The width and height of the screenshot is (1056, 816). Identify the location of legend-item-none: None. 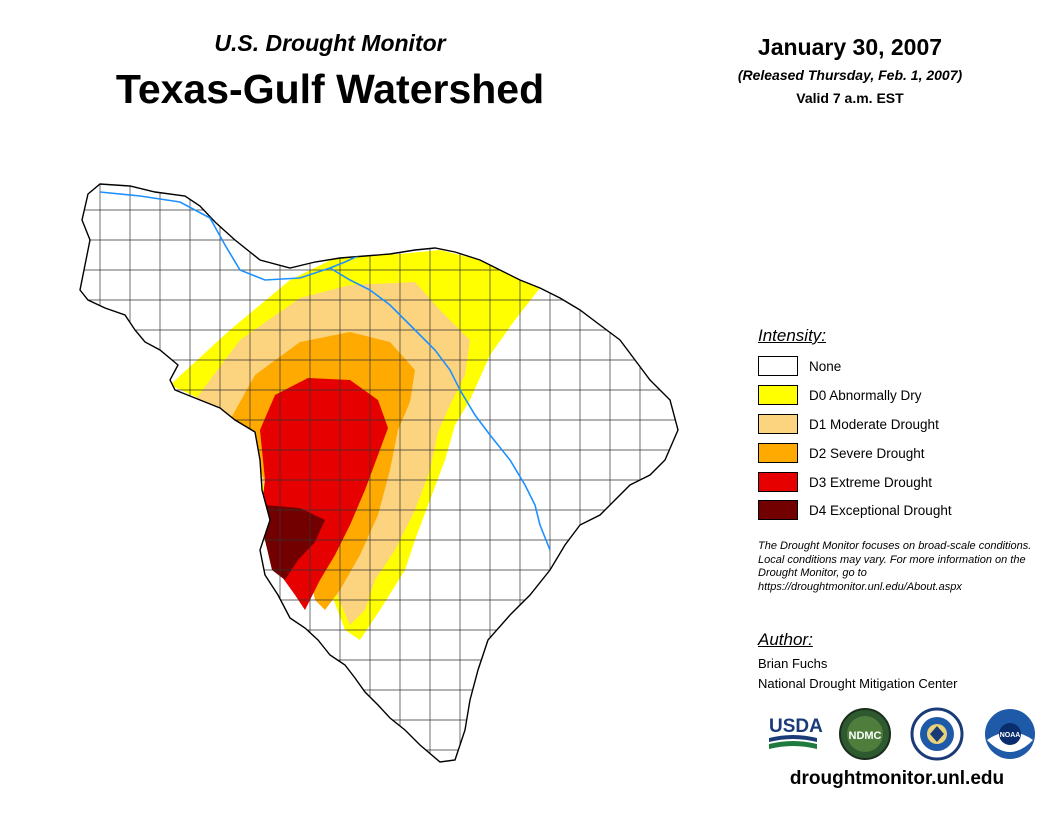
(799, 366).